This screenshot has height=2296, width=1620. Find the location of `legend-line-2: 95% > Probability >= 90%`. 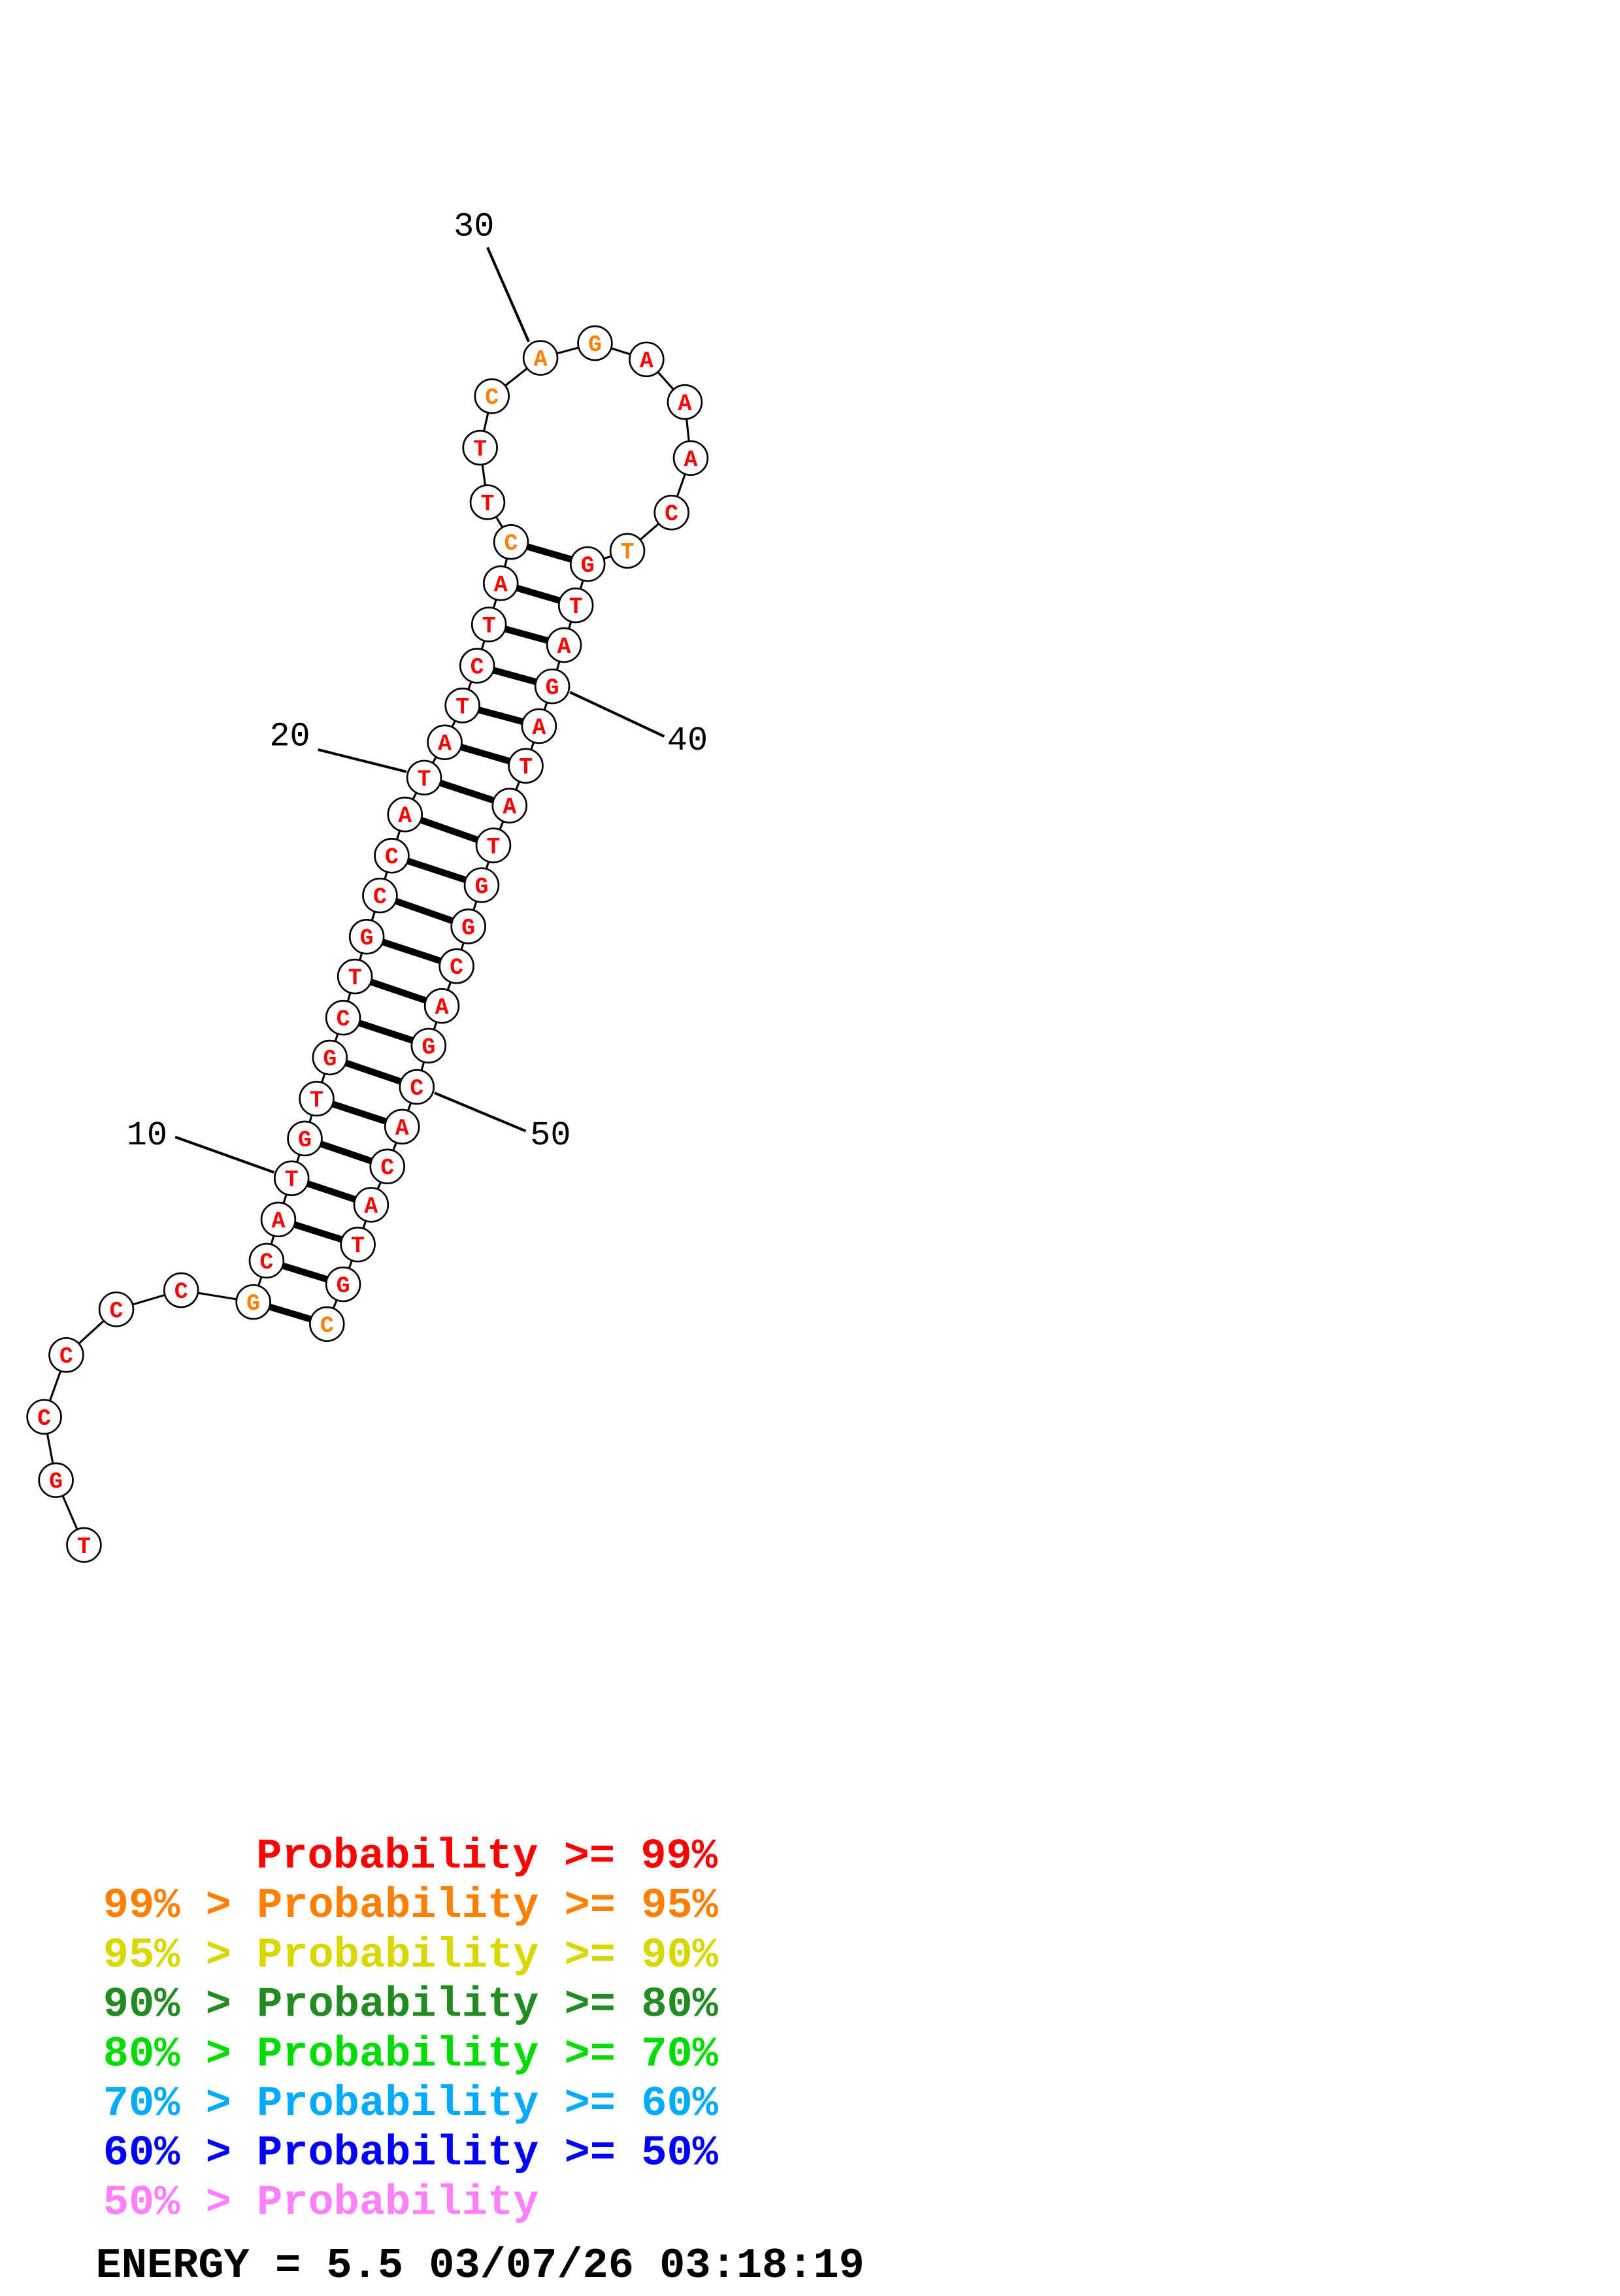

legend-line-2: 95% > Probability >= 90% is located at coordinates (411, 1955).